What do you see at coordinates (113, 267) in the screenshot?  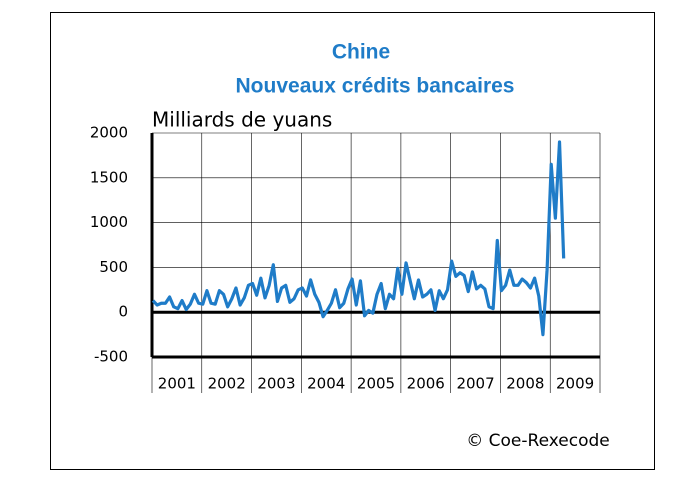 I see `y-tick-label: 500` at bounding box center [113, 267].